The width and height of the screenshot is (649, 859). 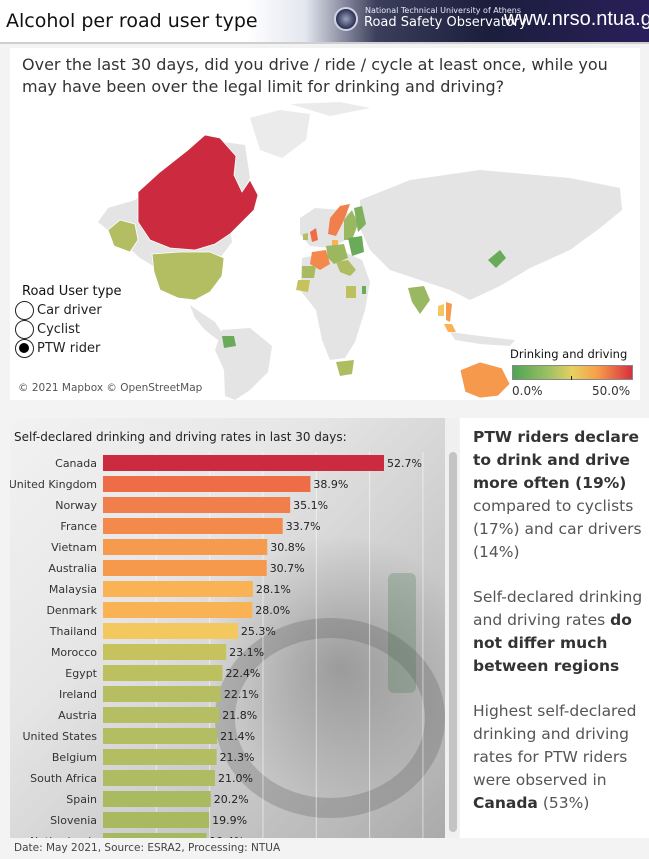 What do you see at coordinates (53, 484) in the screenshot?
I see `bar-category-label: United Kingdom` at bounding box center [53, 484].